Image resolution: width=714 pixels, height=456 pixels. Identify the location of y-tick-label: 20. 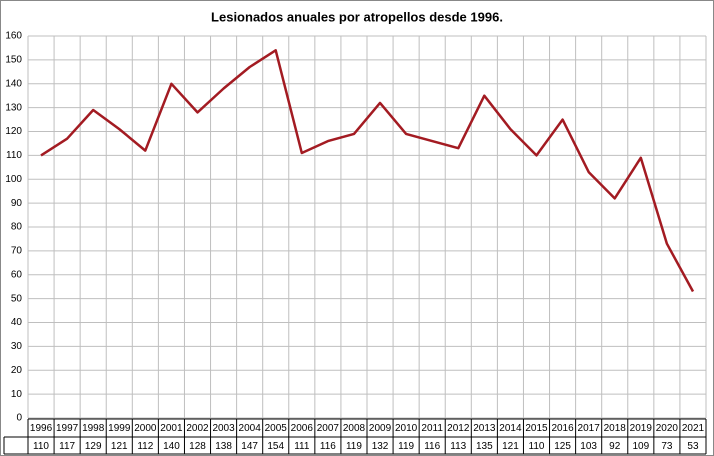
(17, 370).